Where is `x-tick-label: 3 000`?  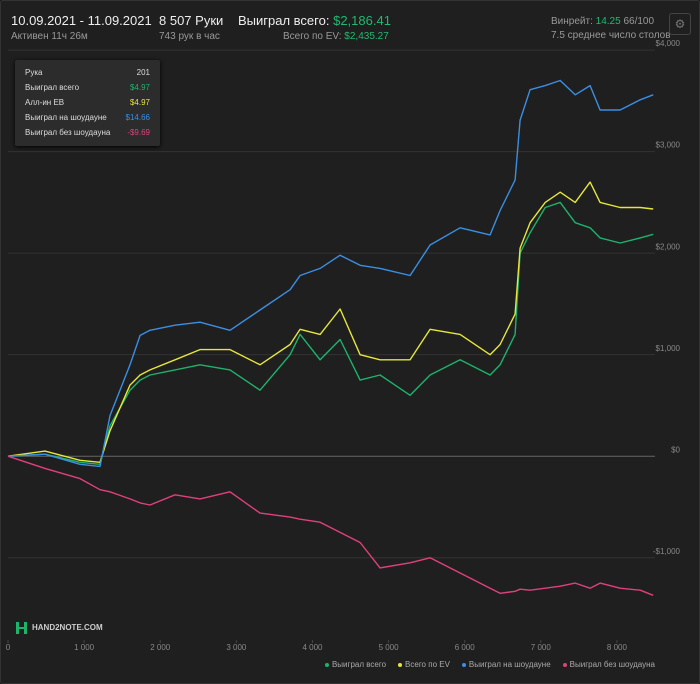 x-tick-label: 3 000 is located at coordinates (236, 647).